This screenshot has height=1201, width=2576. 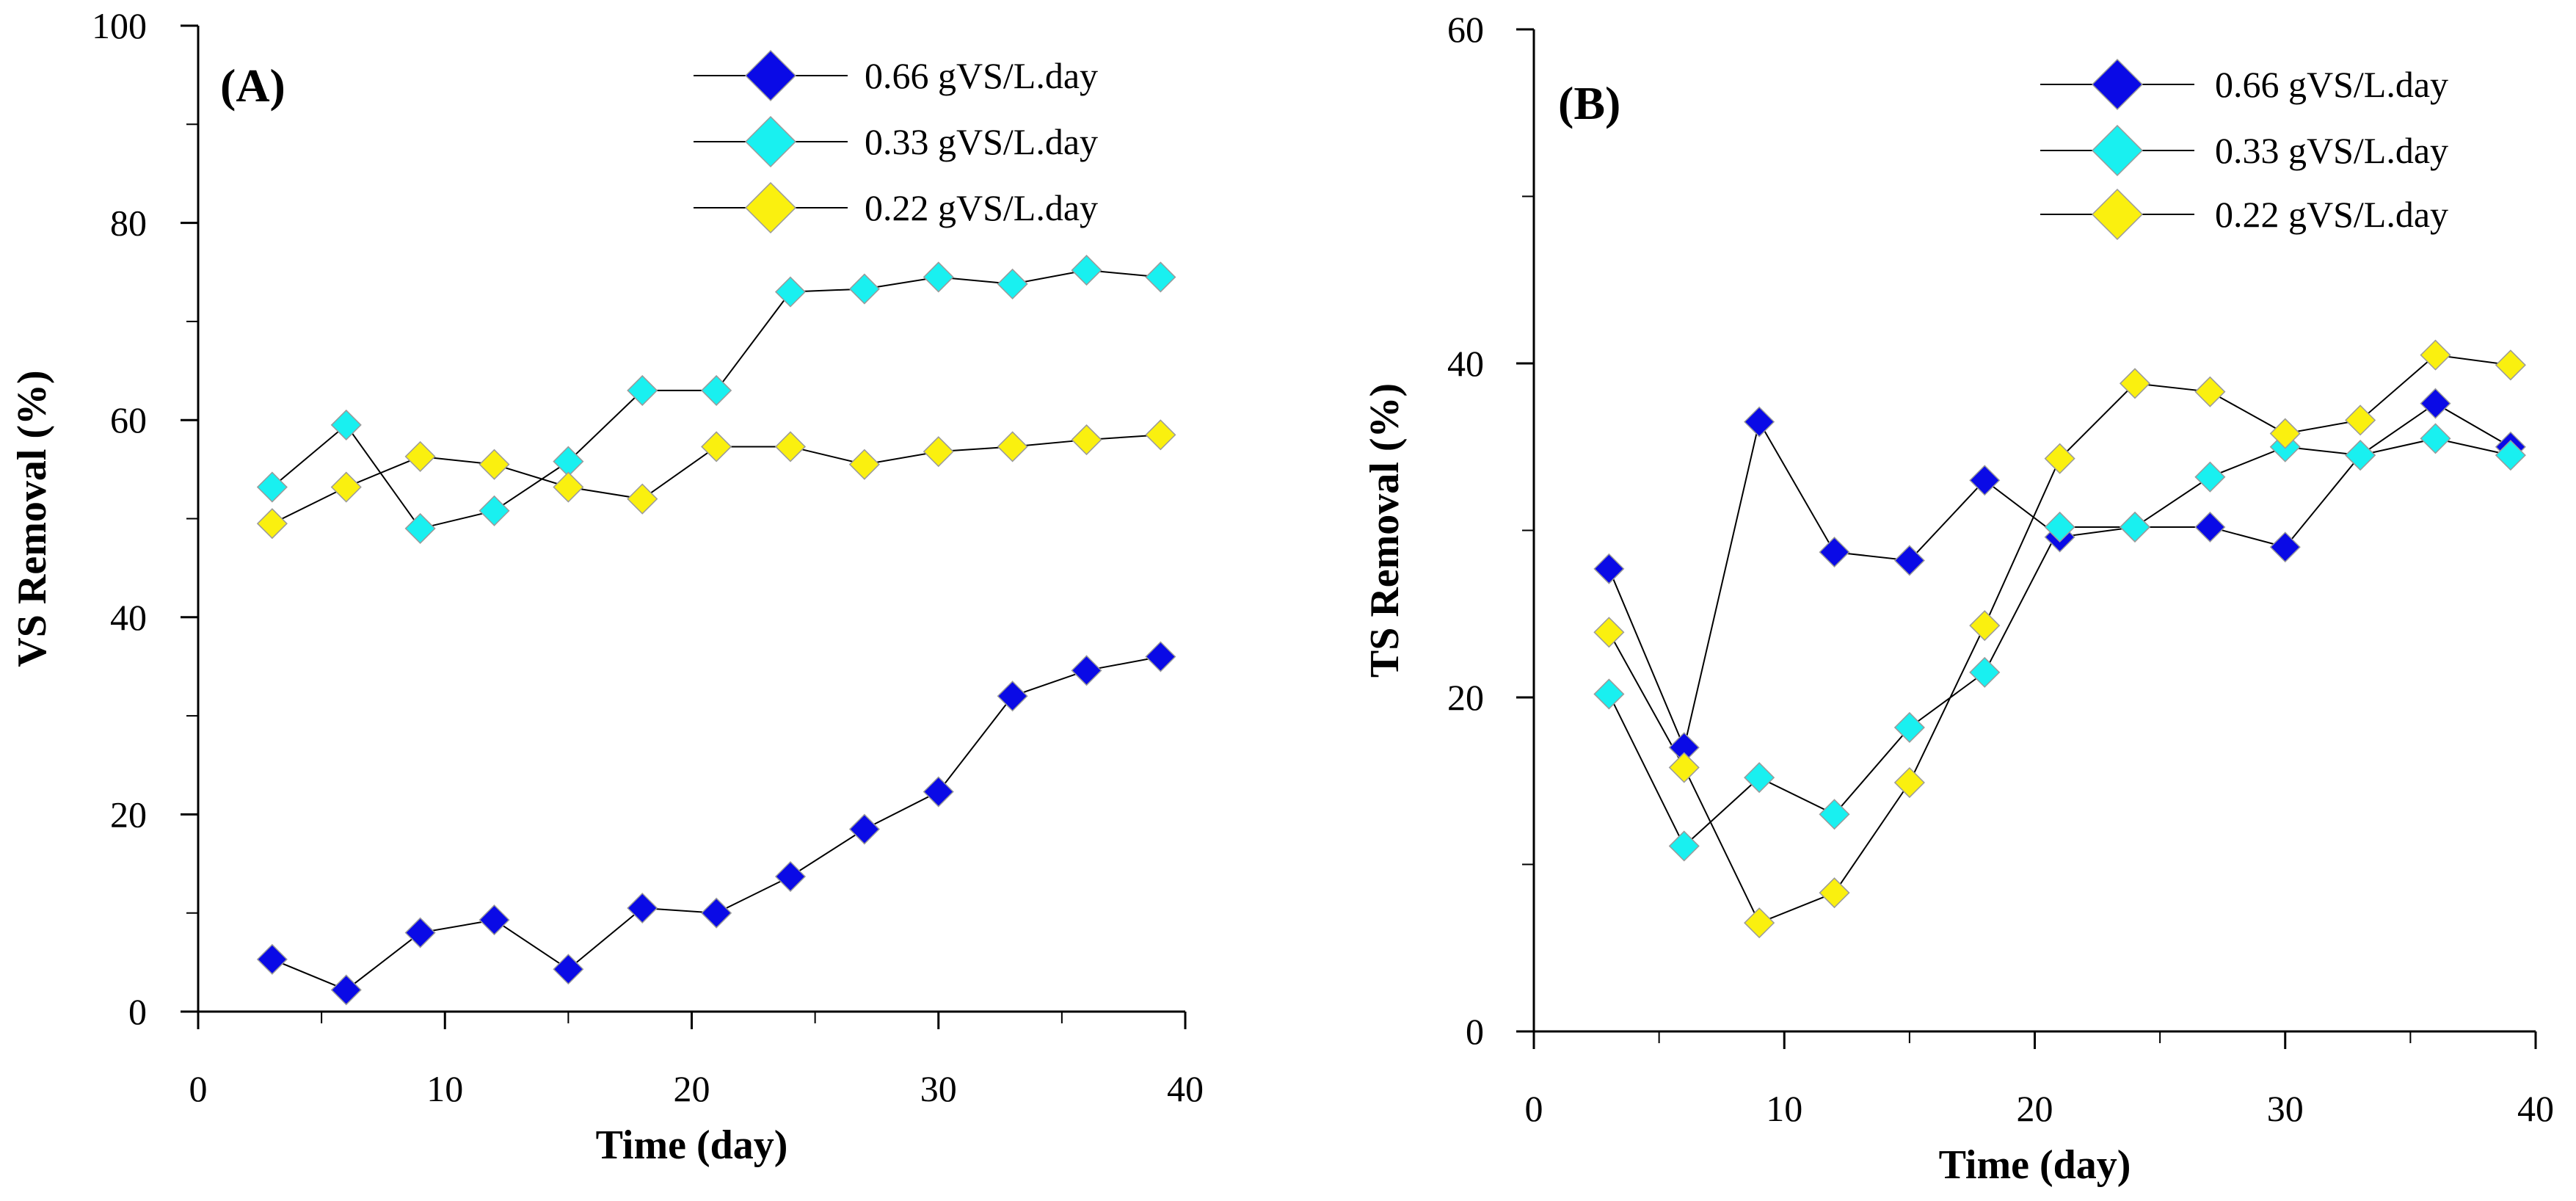 I want to click on panel-b-y-axis-title: TS Removal (%), so click(x=1385, y=530).